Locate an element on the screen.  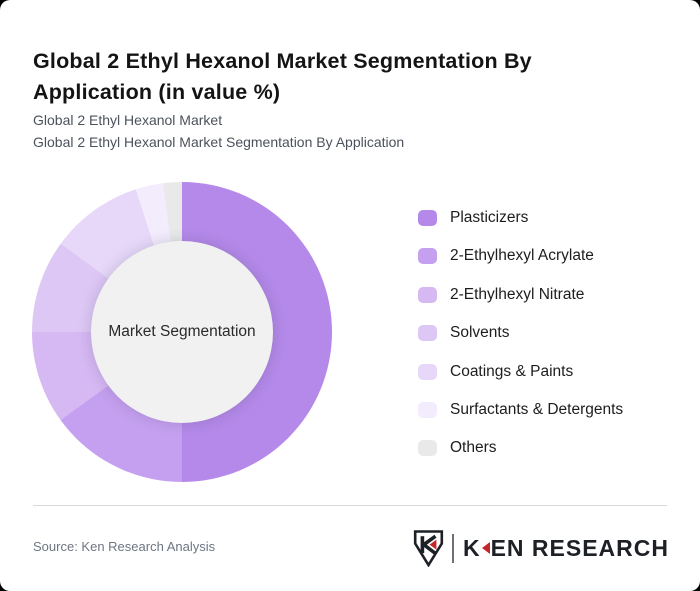
donut-center-circle: Market Segmentation is located at coordinates (182, 332).